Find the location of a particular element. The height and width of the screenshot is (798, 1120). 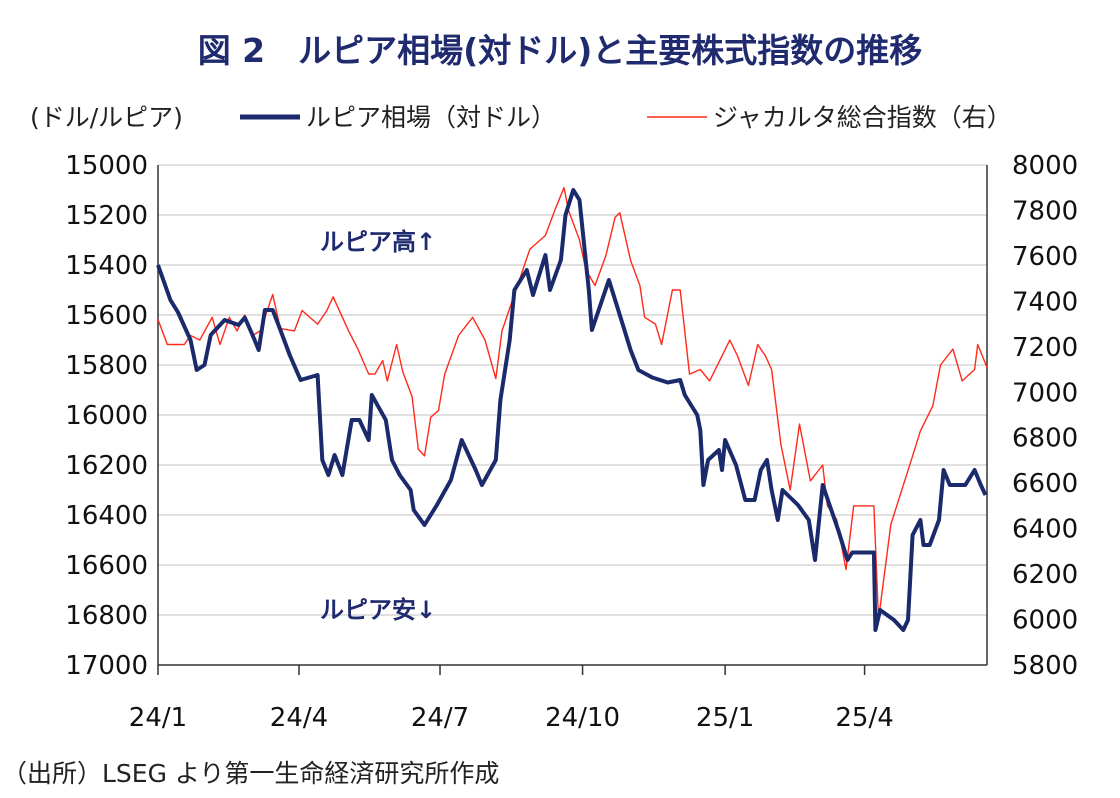

legend: ルピア相場（対ドル） ジャカルタ総合指数（右） is located at coordinates (626, 117).